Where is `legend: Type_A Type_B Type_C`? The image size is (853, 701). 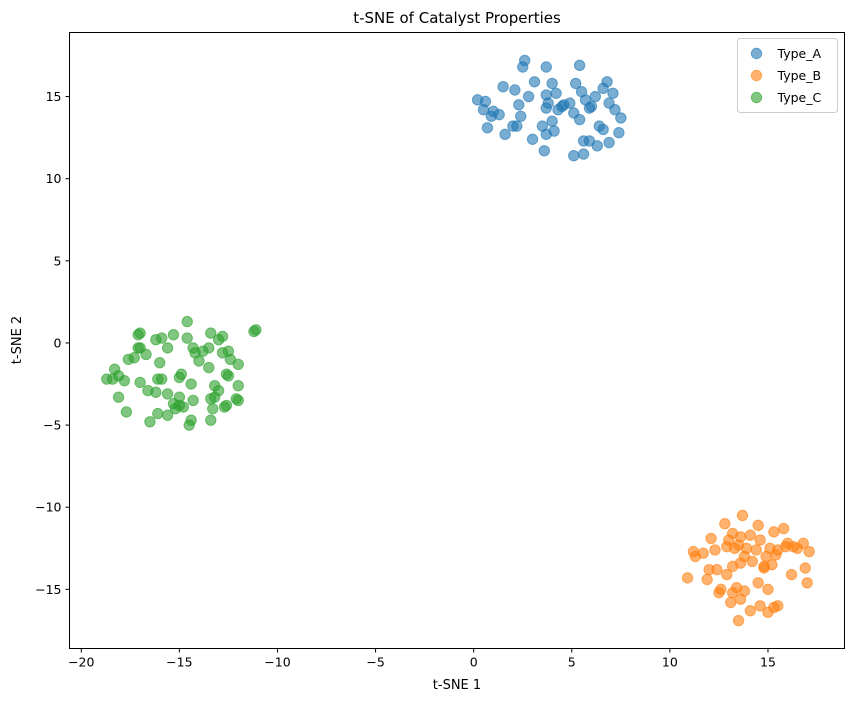 legend: Type_A Type_B Type_C is located at coordinates (787, 75).